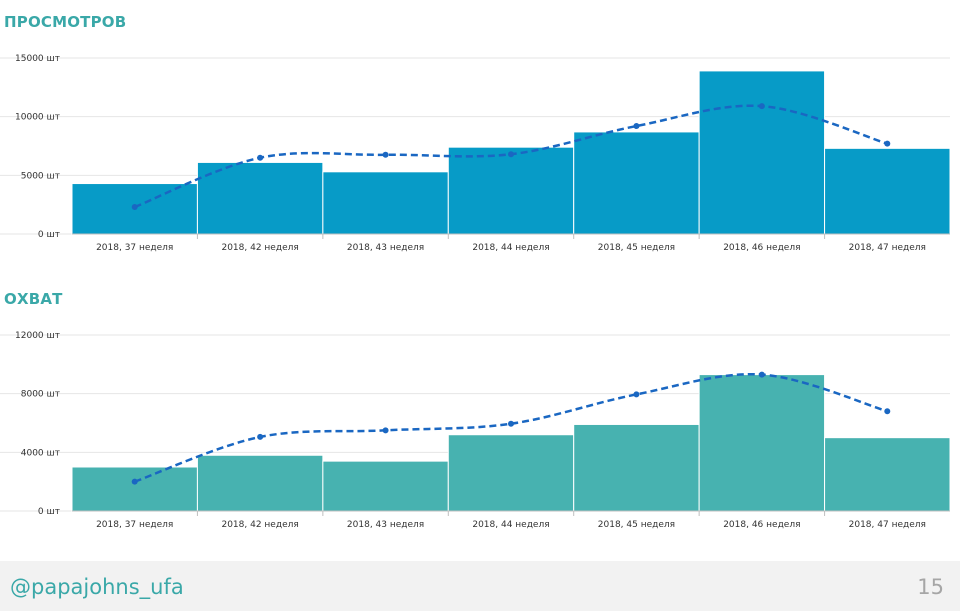 The height and width of the screenshot is (611, 960). Describe the element at coordinates (40, 395) in the screenshot. I see `y-tick-label: 8000 шт` at that location.